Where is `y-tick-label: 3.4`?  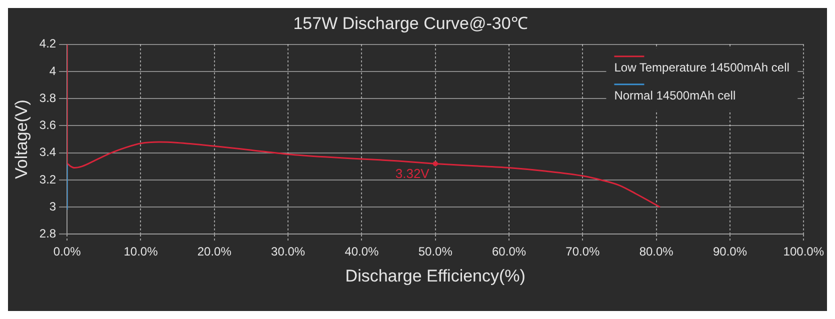
y-tick-label: 3.4 is located at coordinates (47, 152).